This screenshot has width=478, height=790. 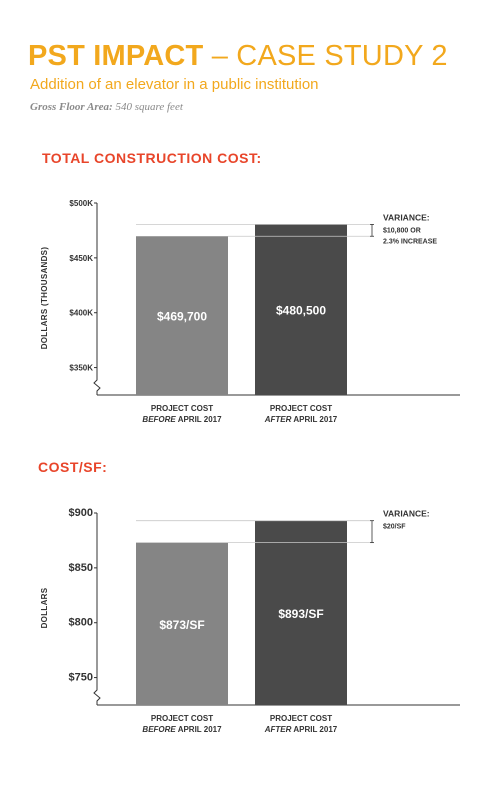 I want to click on title-bold: PST IMPACT, so click(x=116, y=56).